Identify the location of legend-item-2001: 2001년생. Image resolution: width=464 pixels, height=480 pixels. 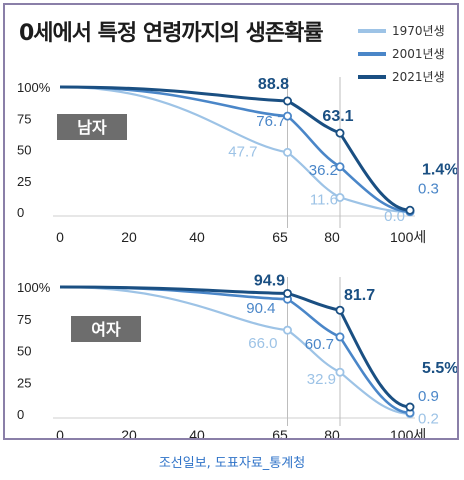
(401, 53).